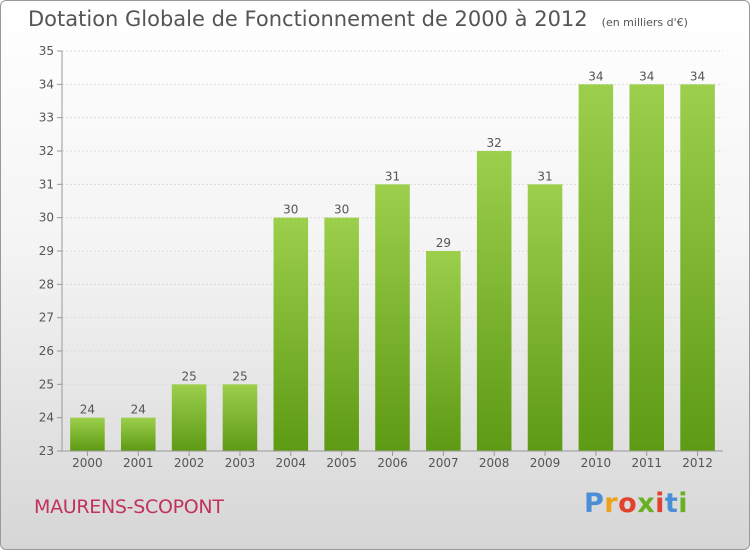 Image resolution: width=750 pixels, height=550 pixels. What do you see at coordinates (341, 463) in the screenshot?
I see `x-tick-label: 2005` at bounding box center [341, 463].